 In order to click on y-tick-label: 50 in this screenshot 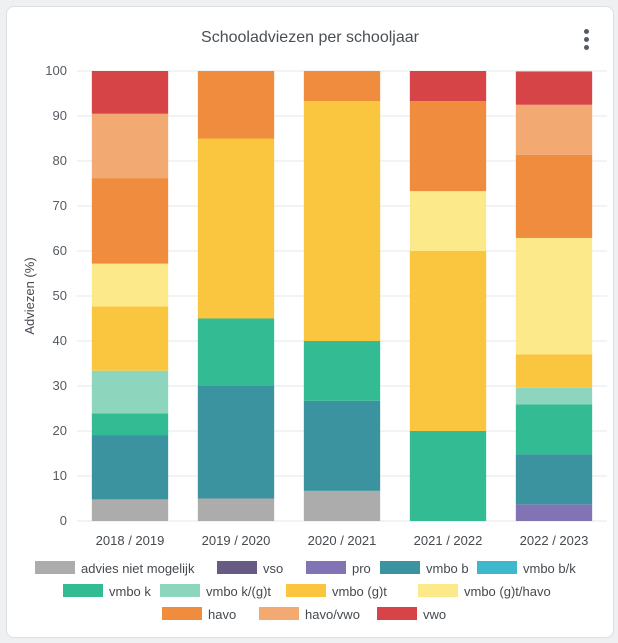, I will do `click(60, 295)`.